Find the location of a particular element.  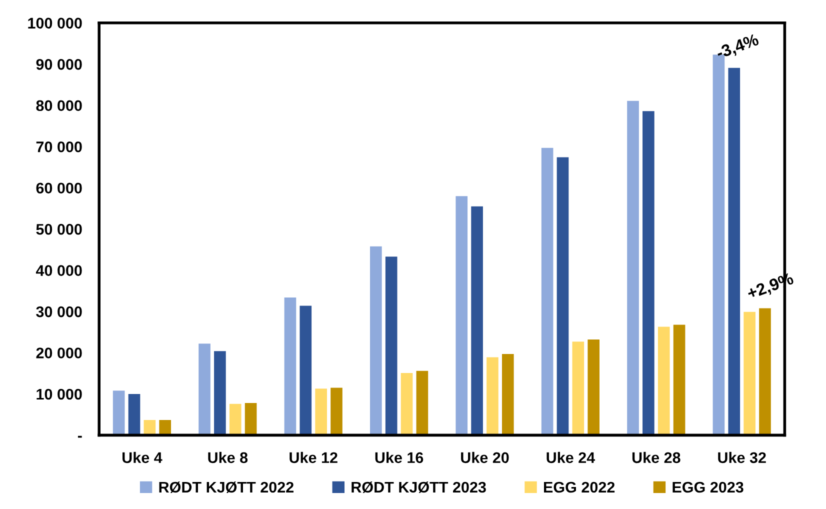

x-tick-label: Uke 32 is located at coordinates (742, 458).